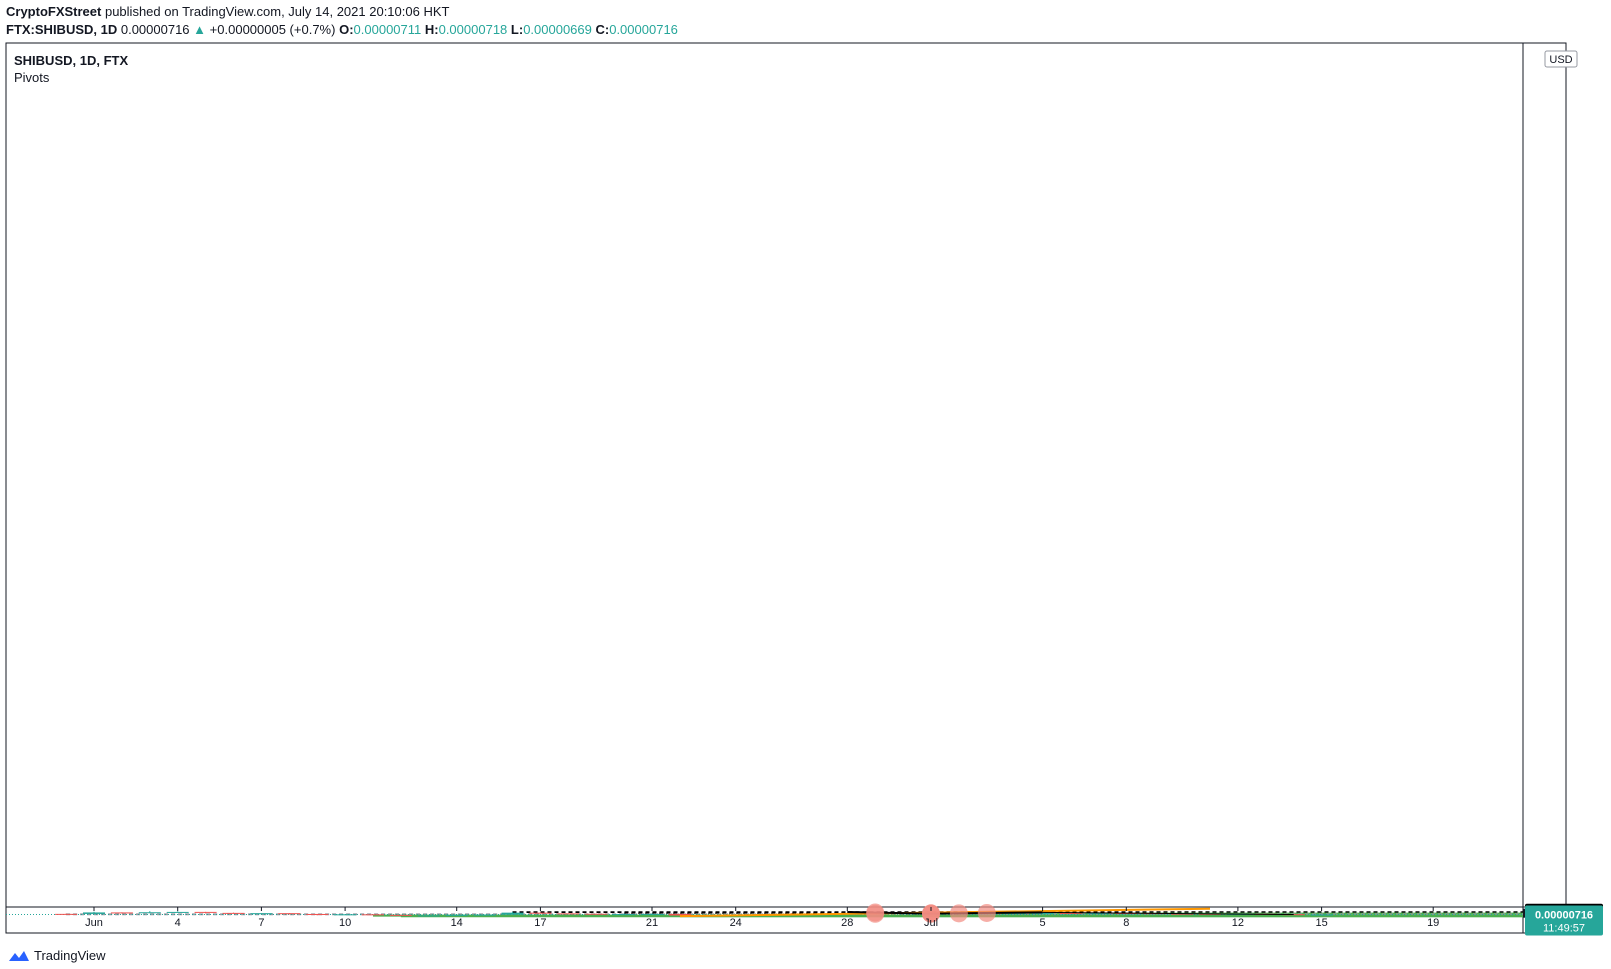 The image size is (1611, 969). Describe the element at coordinates (1168, 913) in the screenshot. I see `trendline-black-downtrend` at that location.